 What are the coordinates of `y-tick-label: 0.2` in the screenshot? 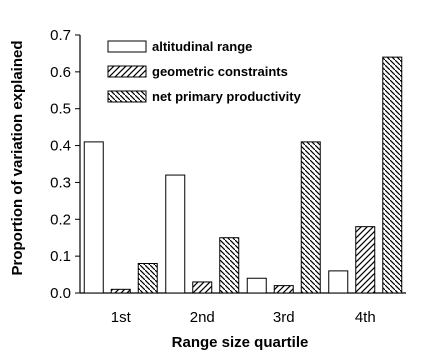 It's located at (60, 219).